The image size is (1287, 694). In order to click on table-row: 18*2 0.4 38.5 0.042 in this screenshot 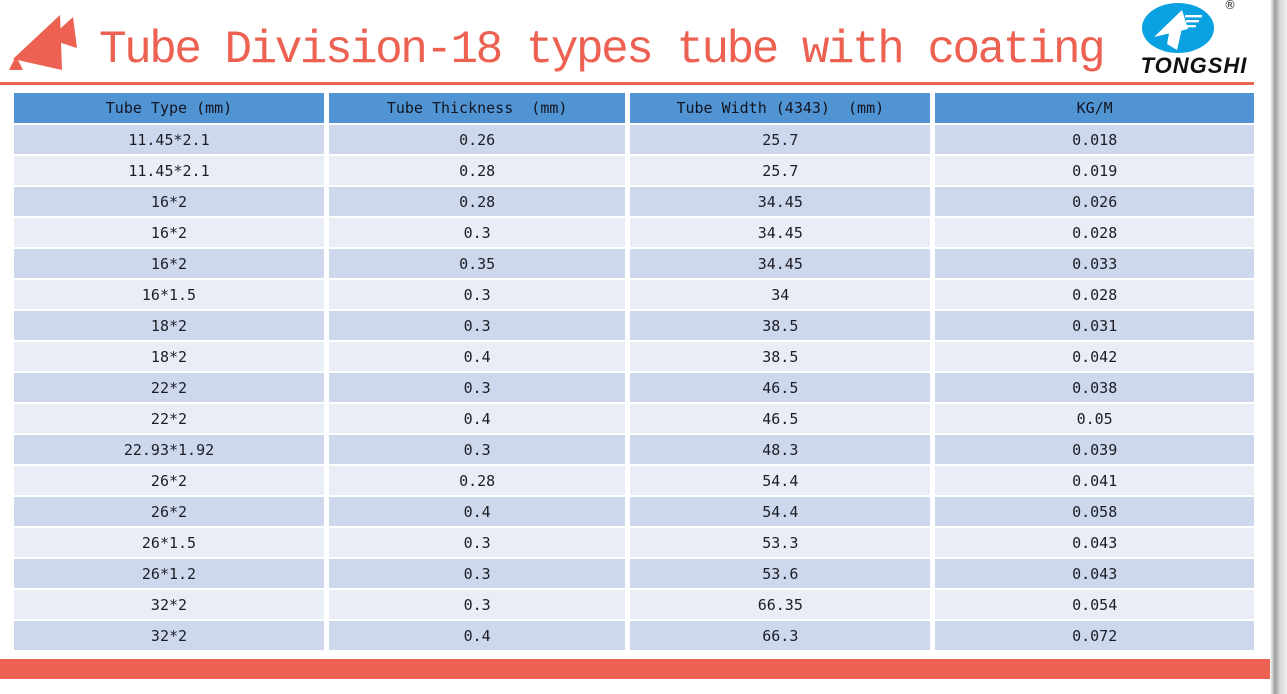, I will do `click(634, 356)`.